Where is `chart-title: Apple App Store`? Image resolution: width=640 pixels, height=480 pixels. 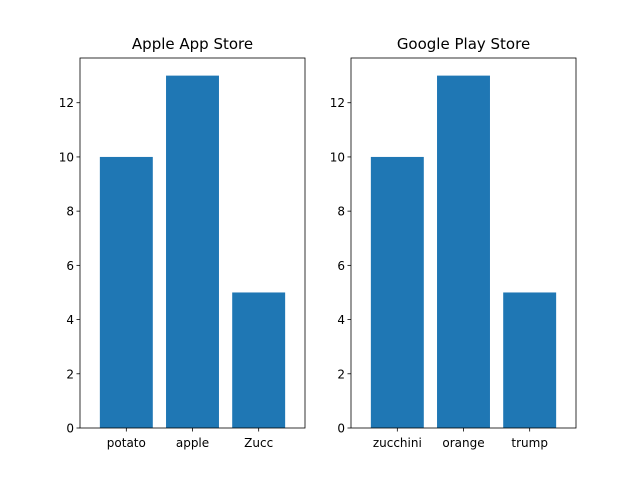 chart-title: Apple App Store is located at coordinates (192, 44).